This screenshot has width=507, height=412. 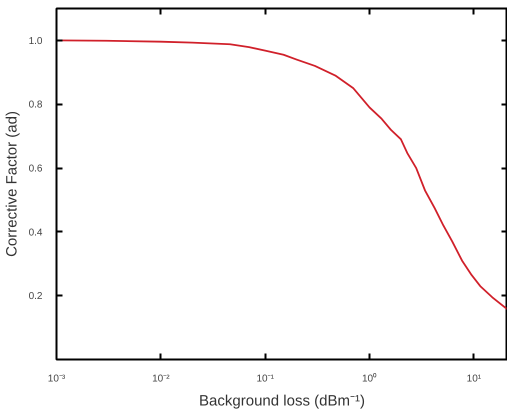 What do you see at coordinates (161, 379) in the screenshot?
I see `x-tick-label: 10⁻²` at bounding box center [161, 379].